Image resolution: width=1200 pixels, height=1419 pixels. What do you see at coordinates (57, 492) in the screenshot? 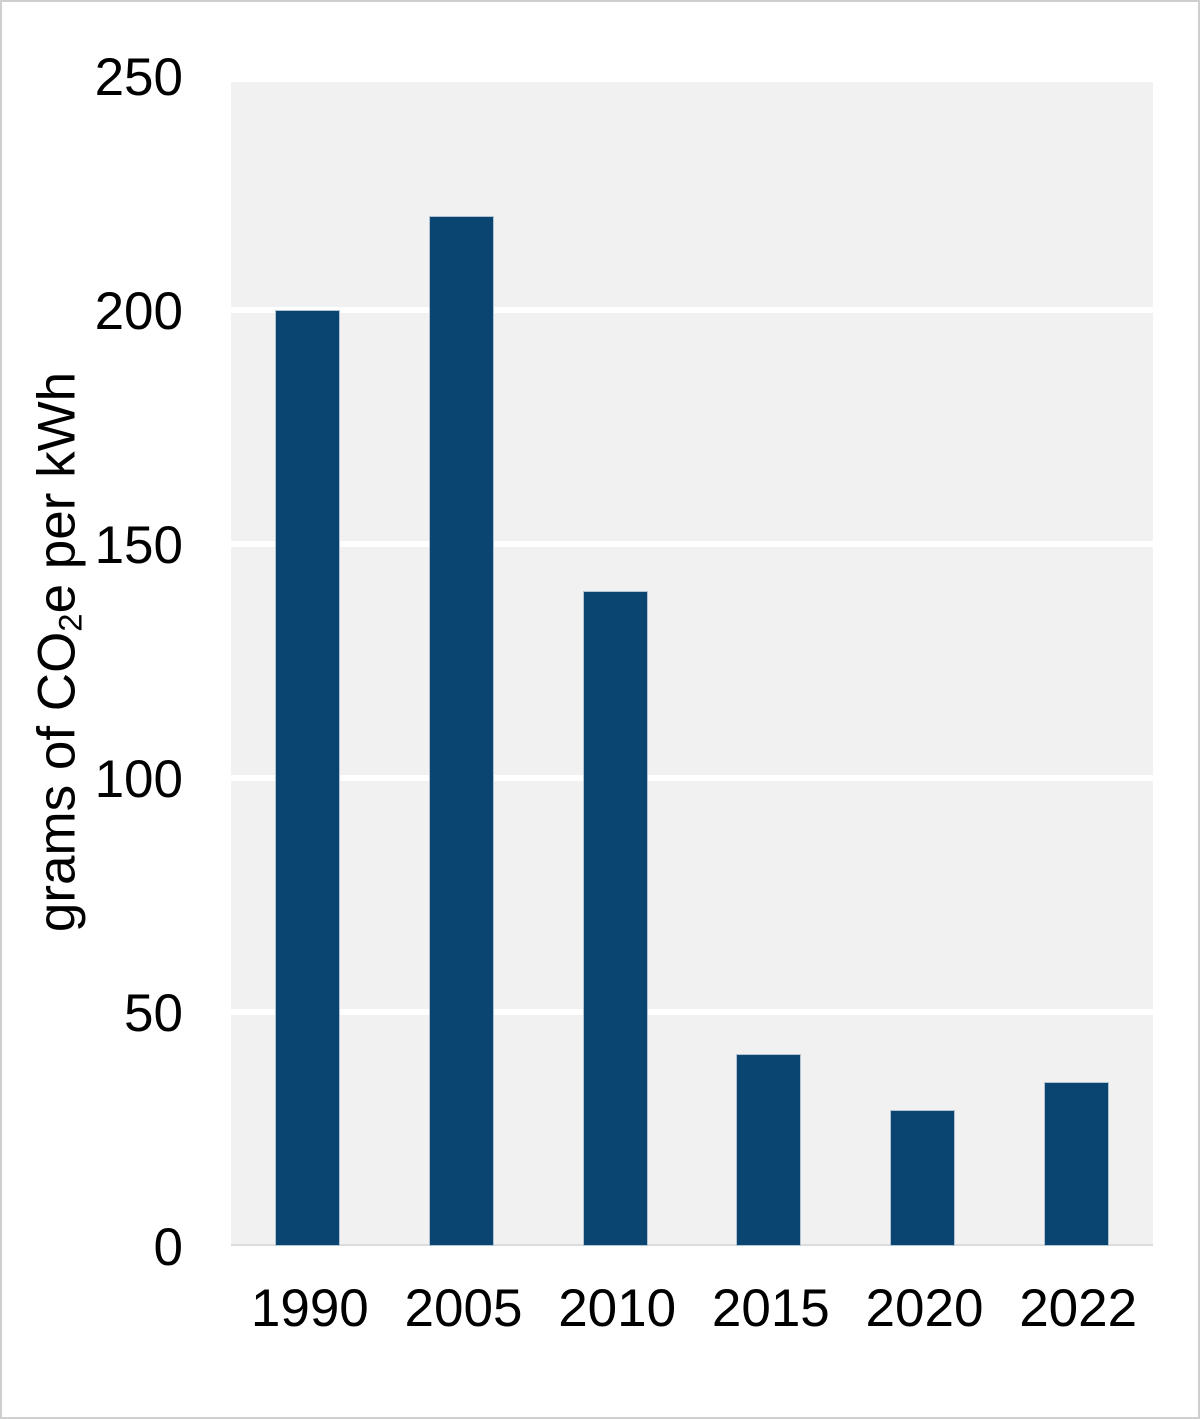
I see `y-axis-title-text-end: e per kWh` at bounding box center [57, 492].